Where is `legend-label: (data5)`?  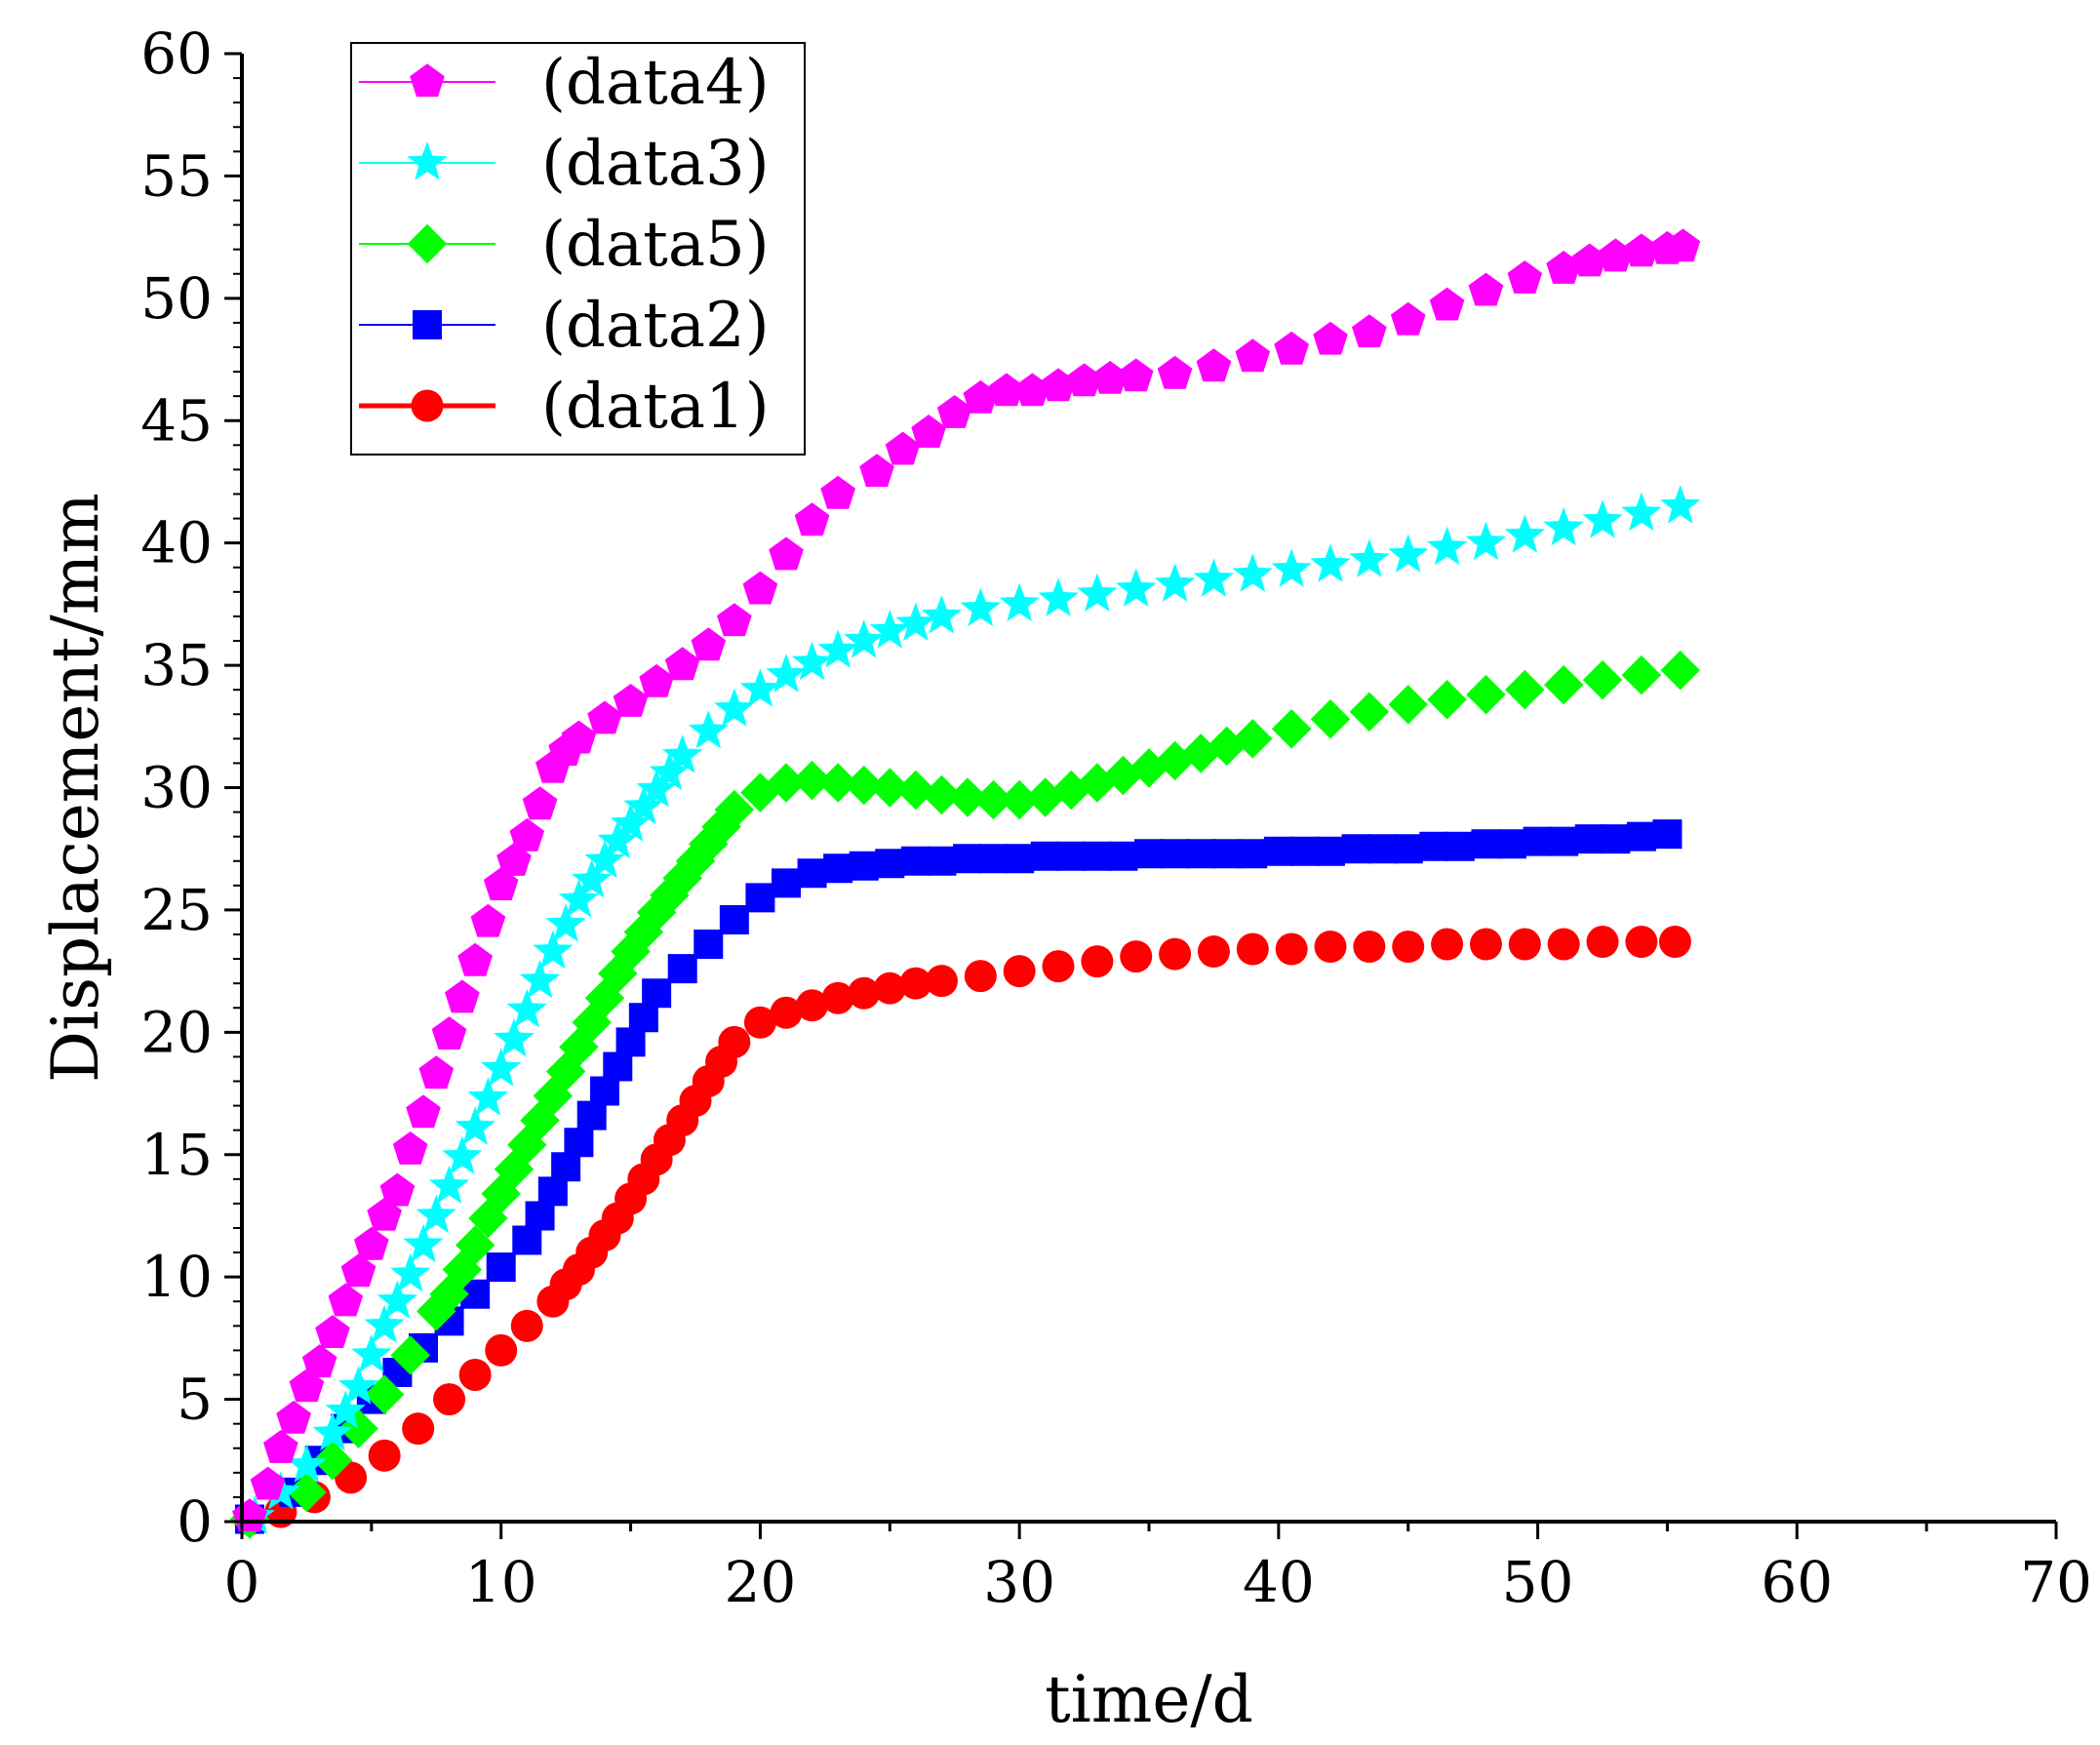 legend-label: (data5) is located at coordinates (656, 245).